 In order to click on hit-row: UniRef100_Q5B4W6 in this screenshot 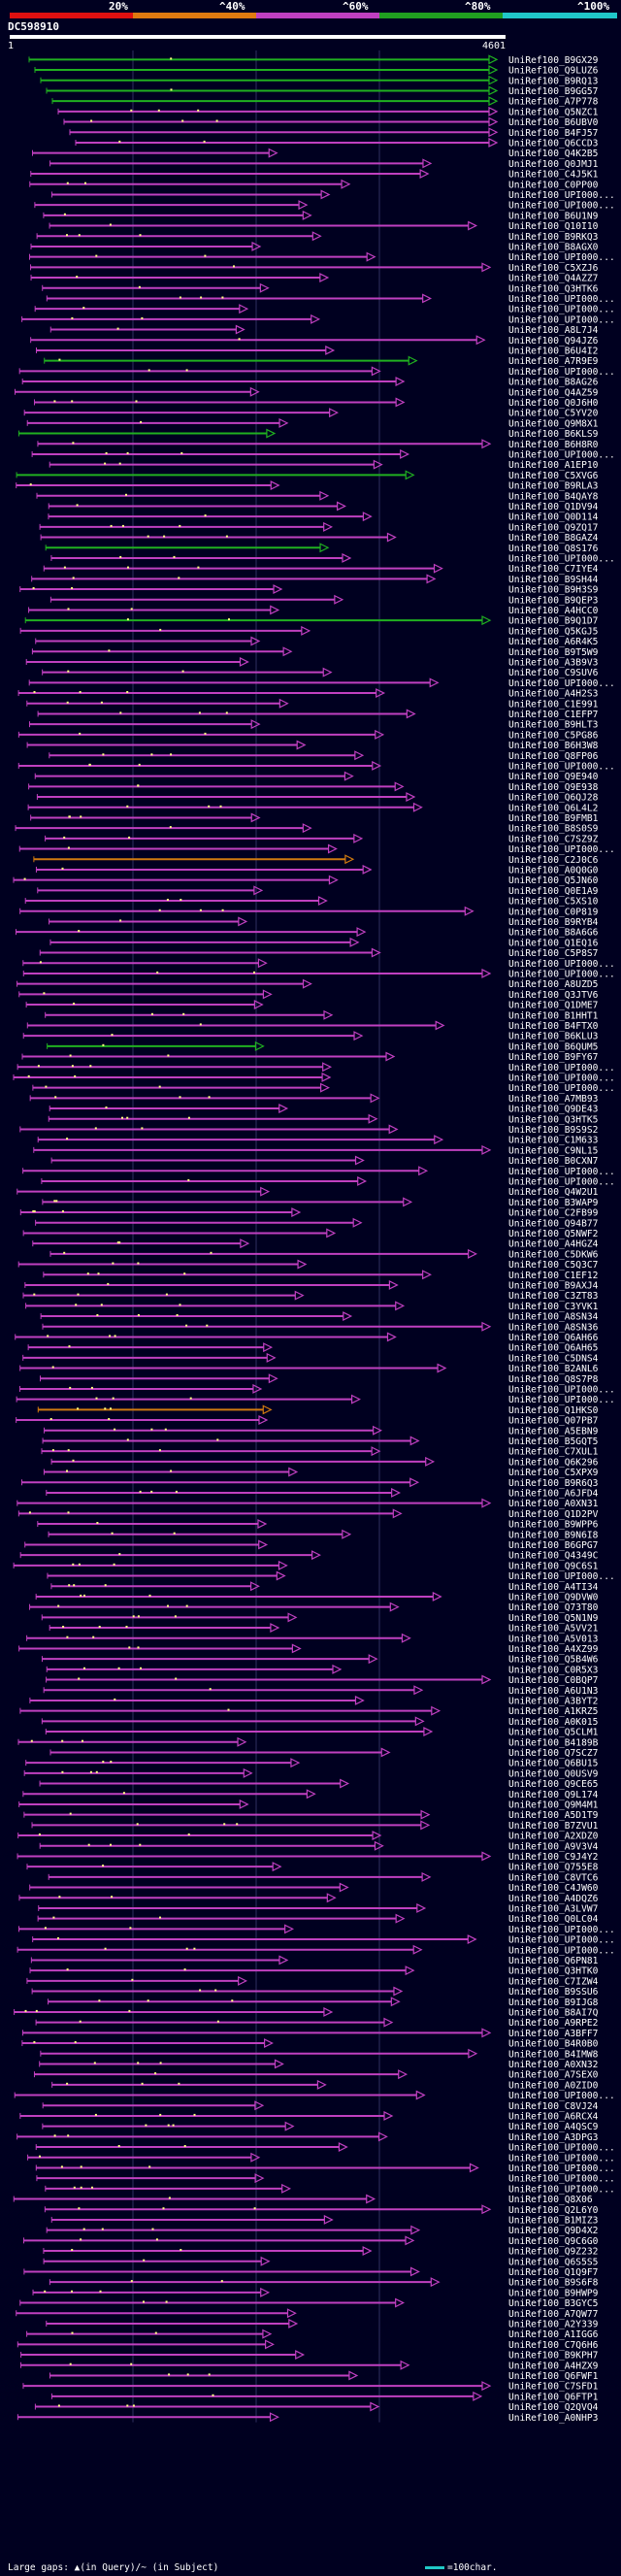, I will do `click(320, 1660)`.